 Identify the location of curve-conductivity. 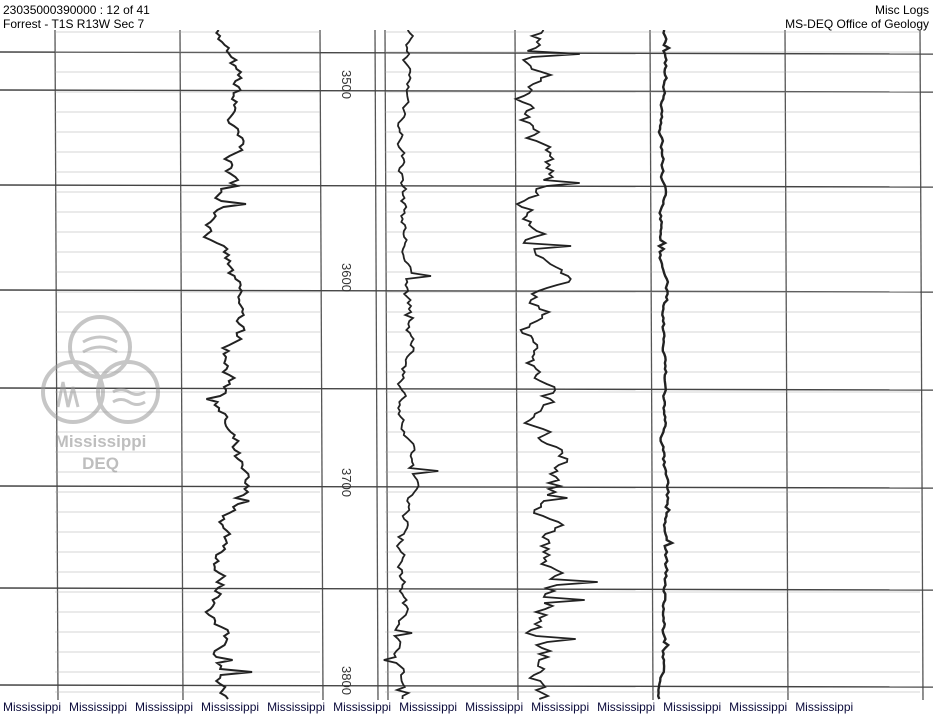
(665, 365).